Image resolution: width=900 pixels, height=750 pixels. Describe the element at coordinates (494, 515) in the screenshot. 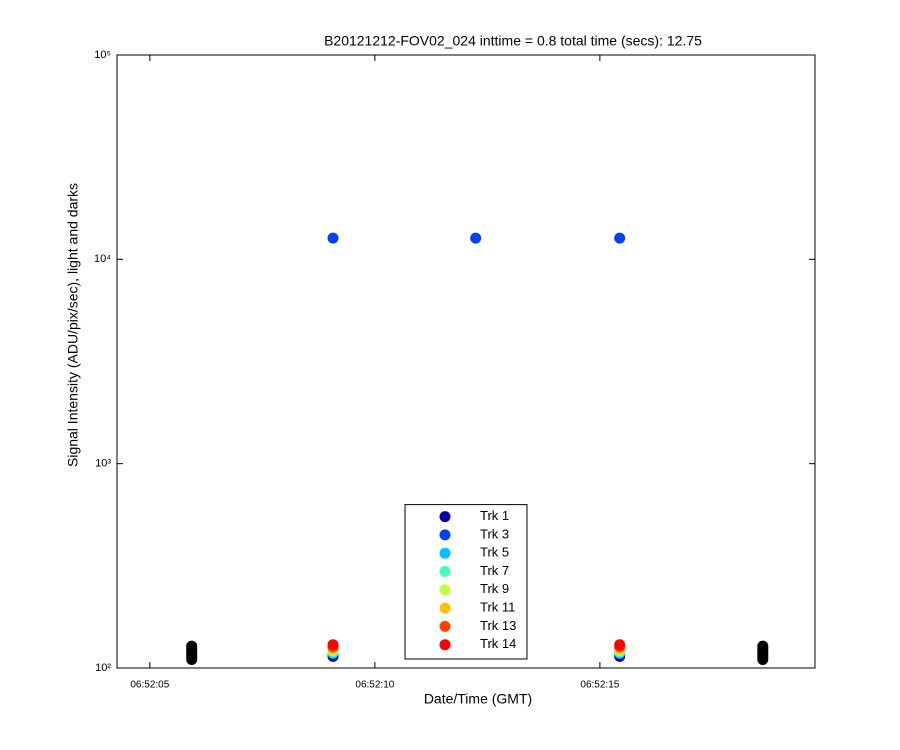

I see `legend-label: Trk 1` at that location.